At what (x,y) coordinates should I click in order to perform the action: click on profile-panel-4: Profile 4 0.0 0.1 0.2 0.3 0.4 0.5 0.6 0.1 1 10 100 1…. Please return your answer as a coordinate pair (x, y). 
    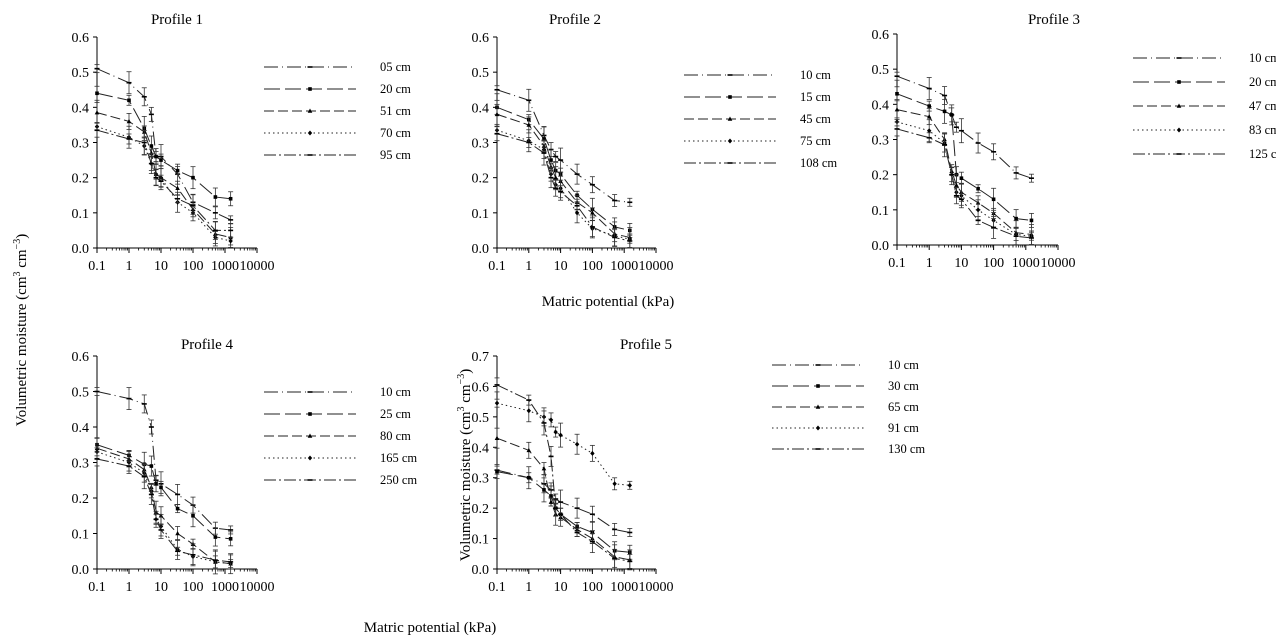
    Looking at the image, I should click on (245, 466).